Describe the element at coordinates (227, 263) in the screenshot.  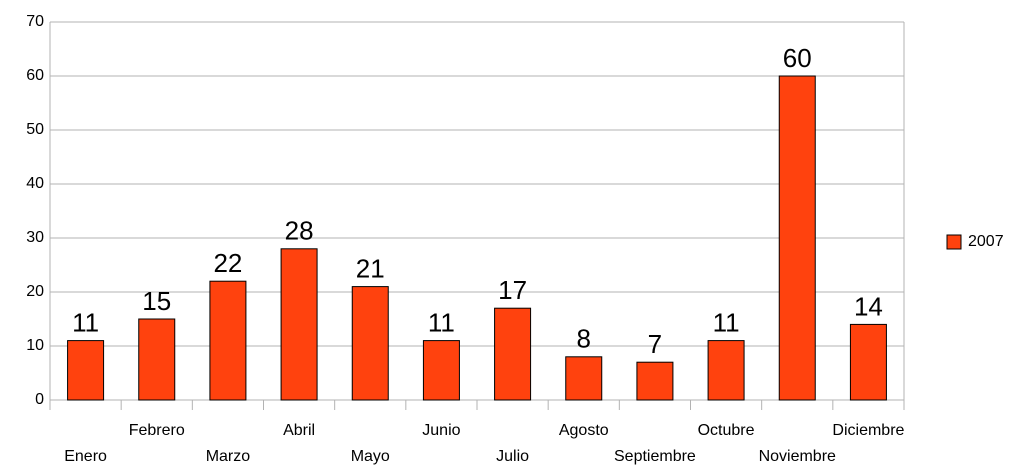
I see `data-label: 22` at that location.